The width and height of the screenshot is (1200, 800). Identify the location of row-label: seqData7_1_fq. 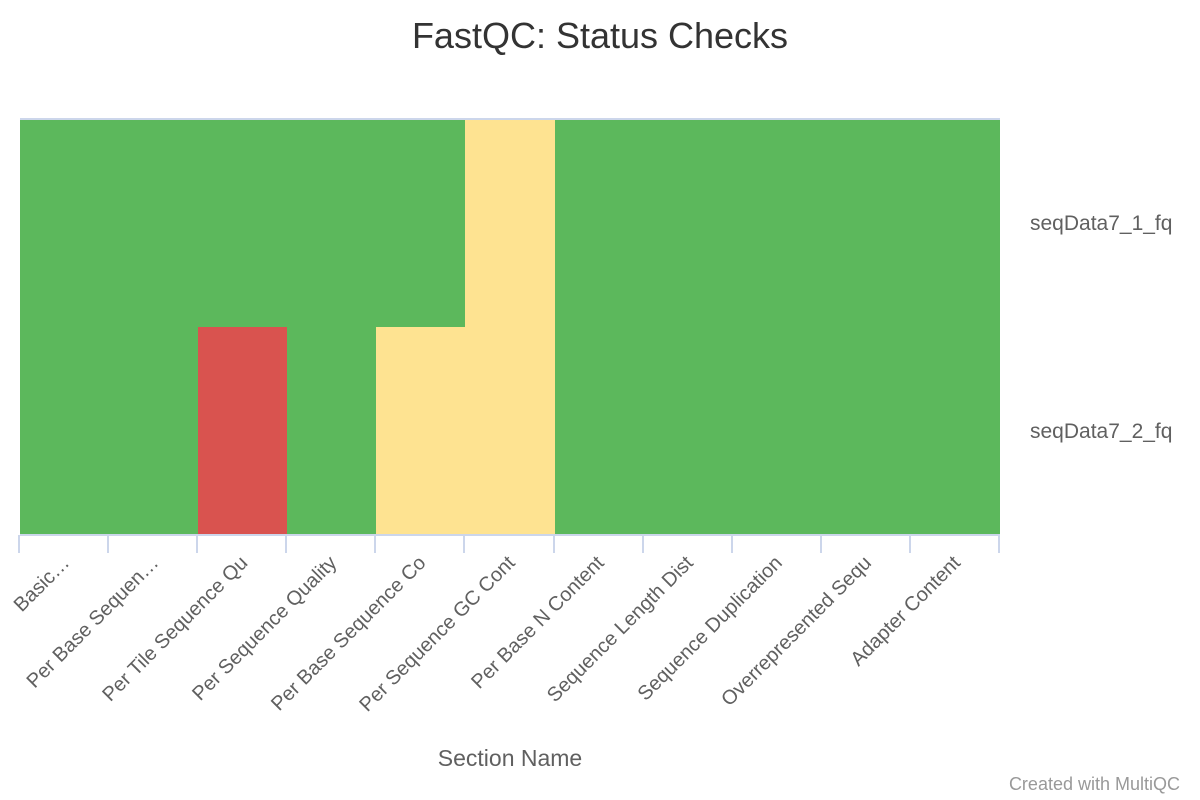
(1101, 223).